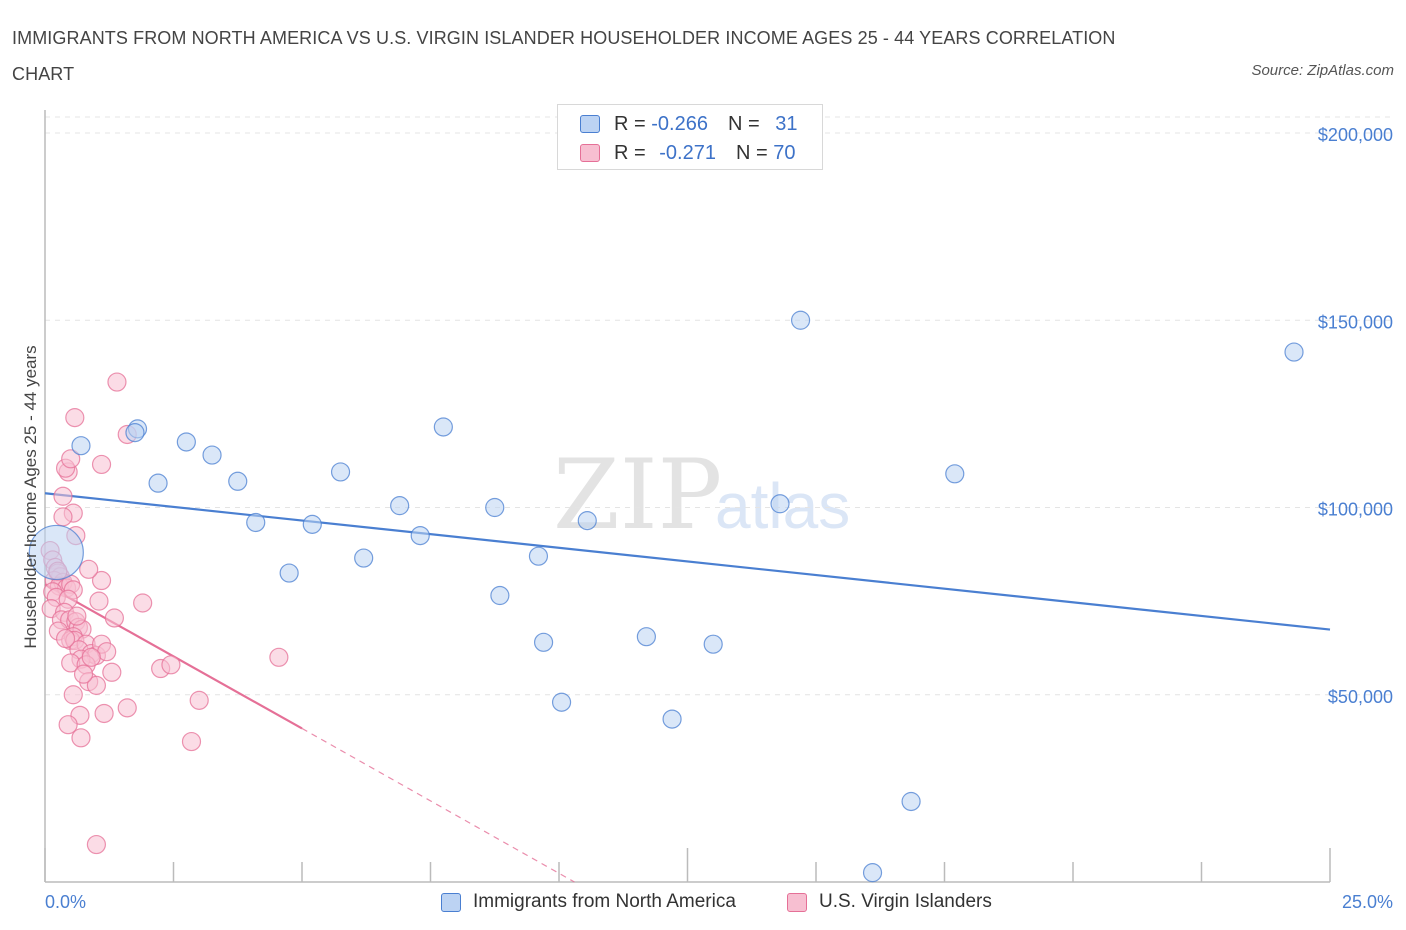 This screenshot has width=1406, height=930. I want to click on watermark-zip: ZIP, so click(637, 495).